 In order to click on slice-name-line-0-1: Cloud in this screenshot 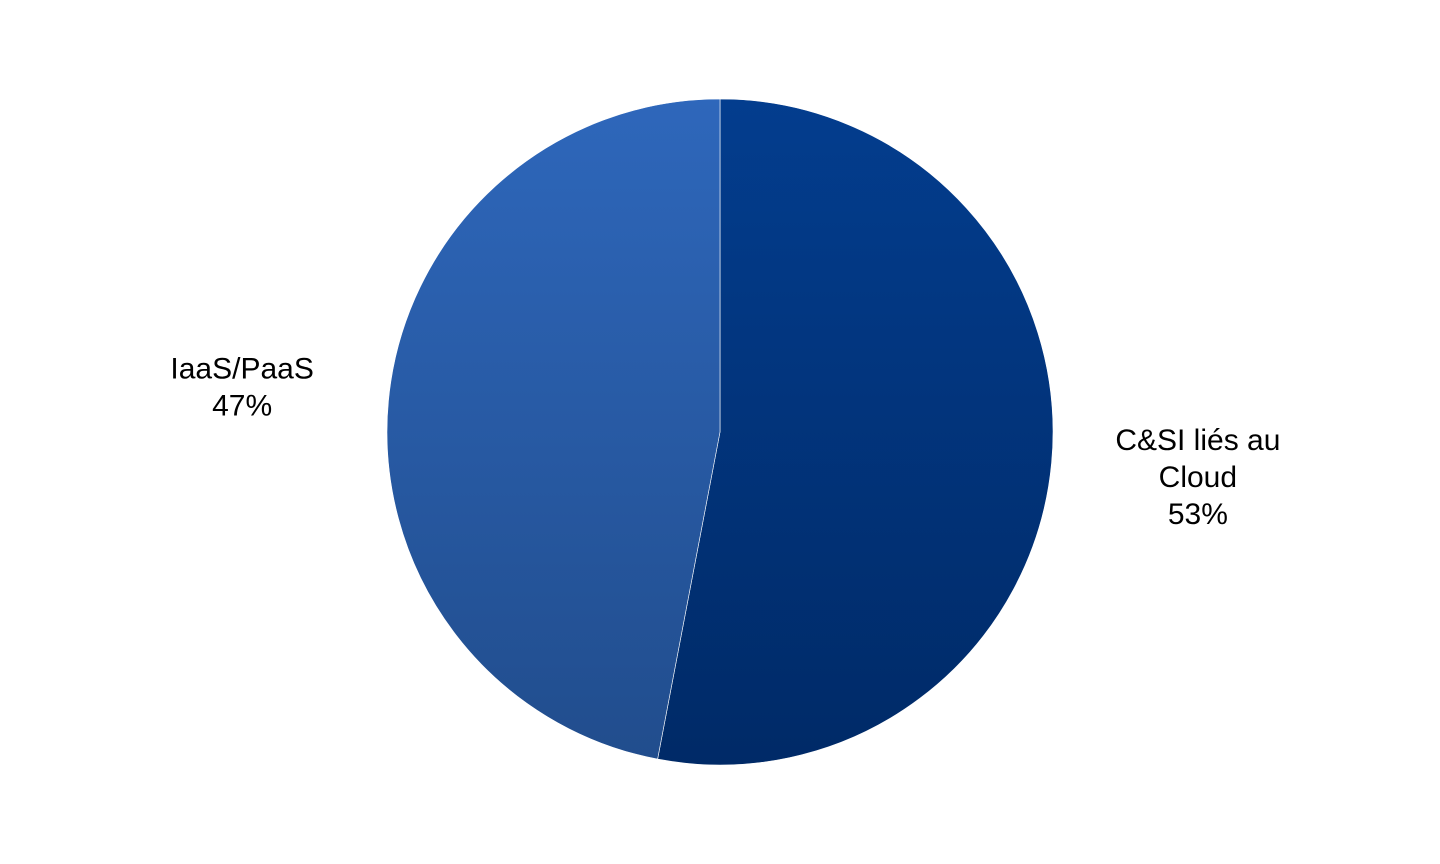, I will do `click(1198, 477)`.